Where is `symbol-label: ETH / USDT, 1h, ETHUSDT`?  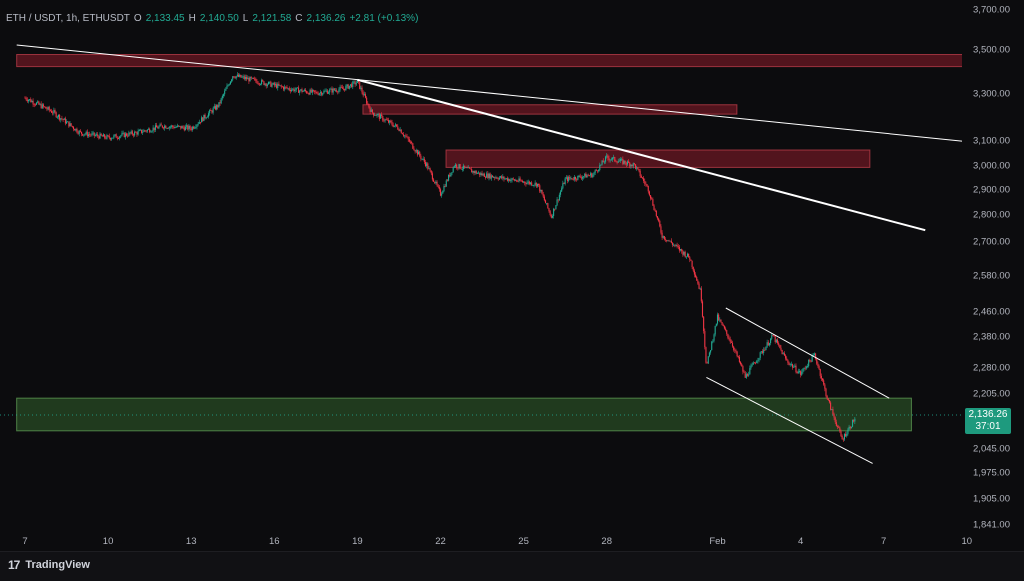 symbol-label: ETH / USDT, 1h, ETHUSDT is located at coordinates (68, 18).